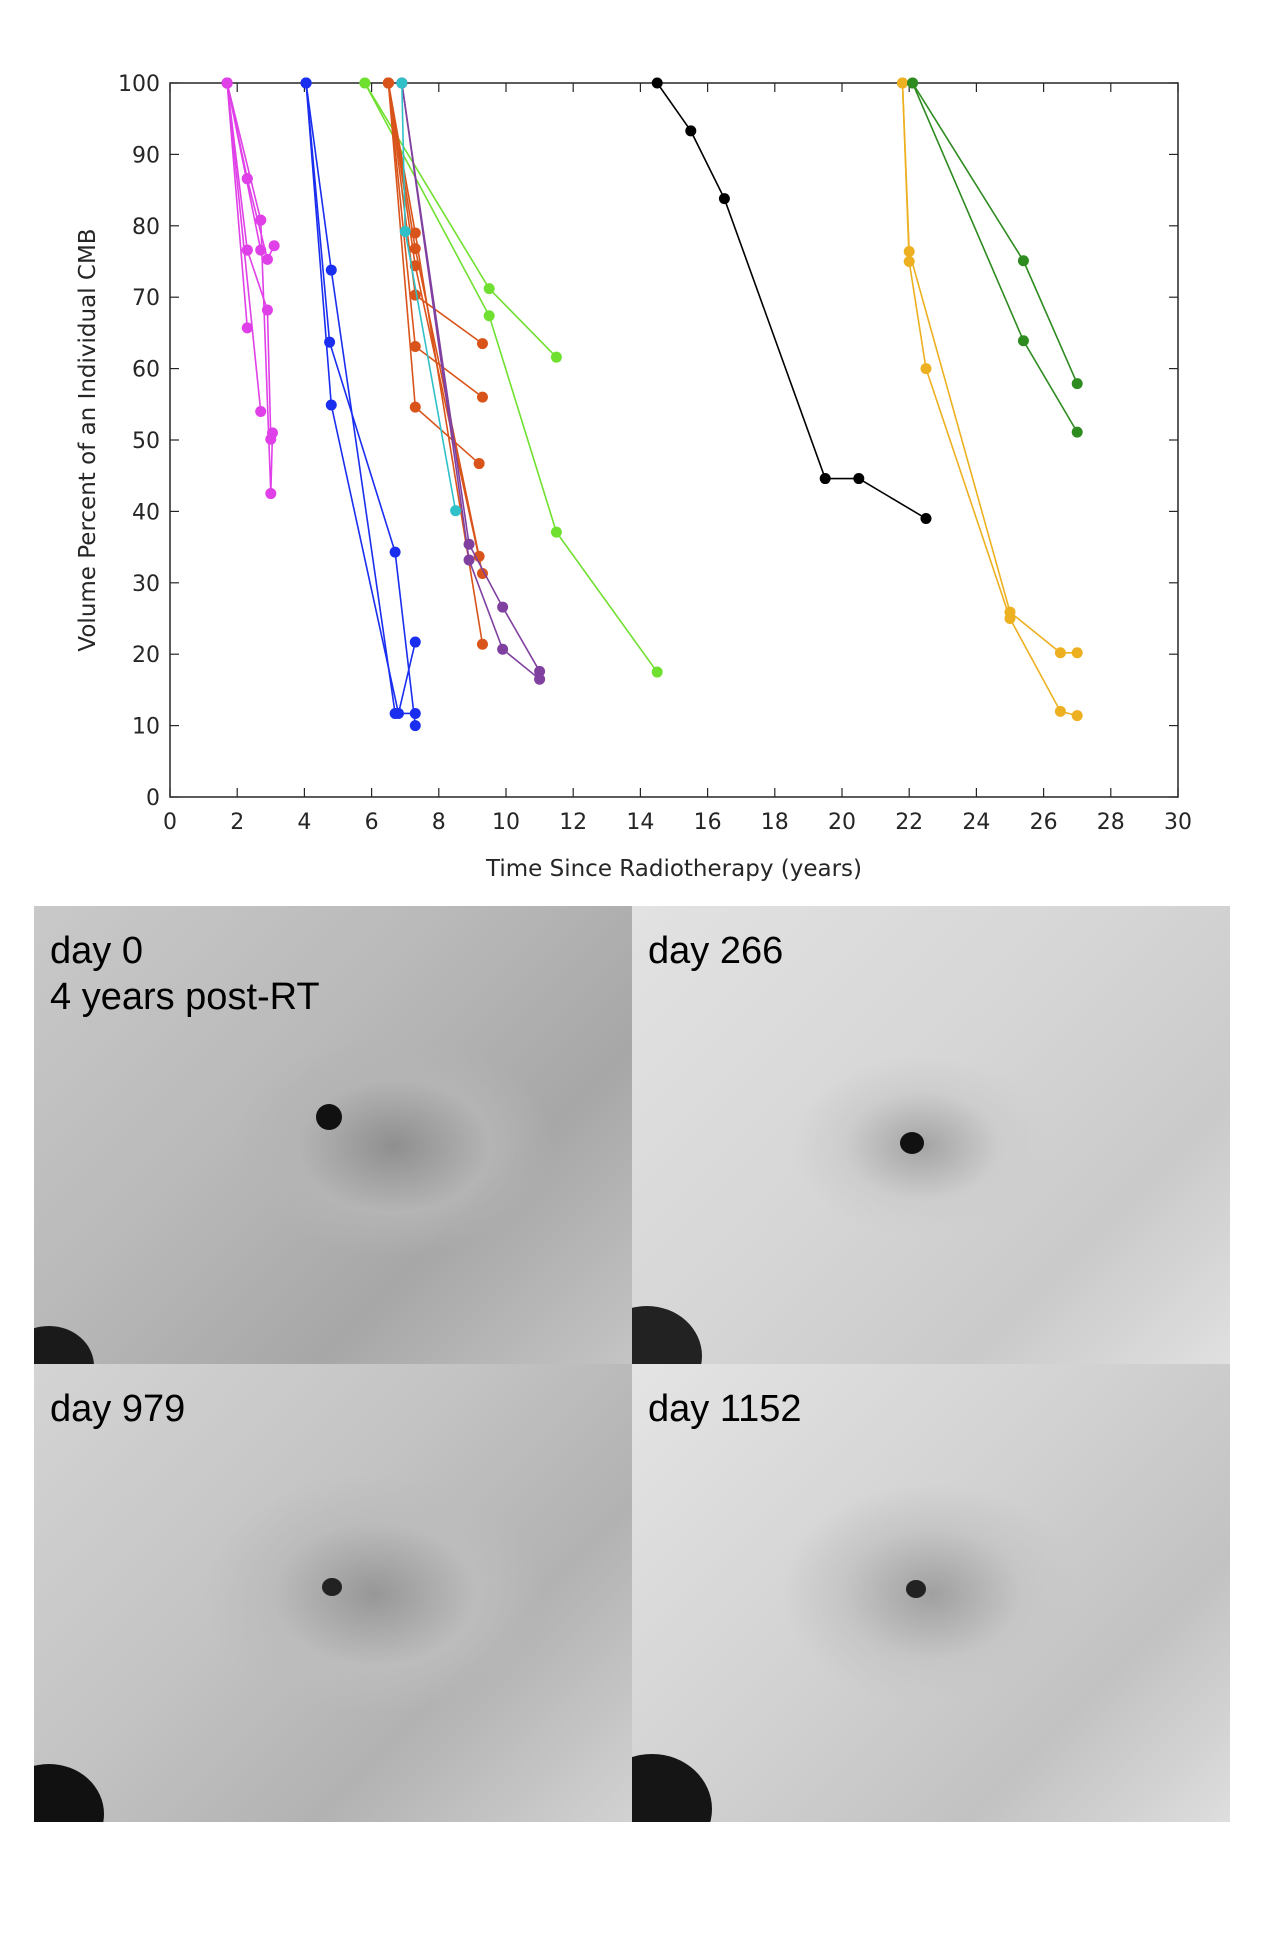  Describe the element at coordinates (1044, 822) in the screenshot. I see `x-tick-label: 26` at that location.